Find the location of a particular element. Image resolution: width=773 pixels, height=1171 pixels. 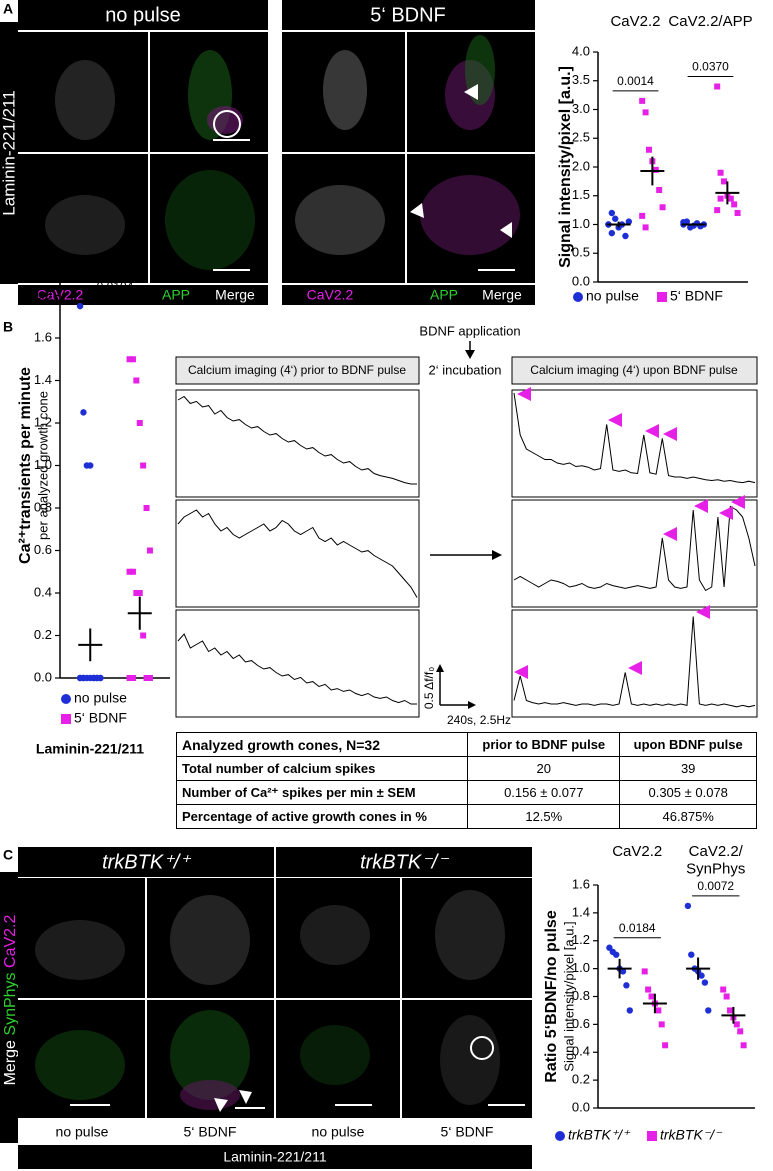

y-tick-label: 1.8 is located at coordinates (43, 294).